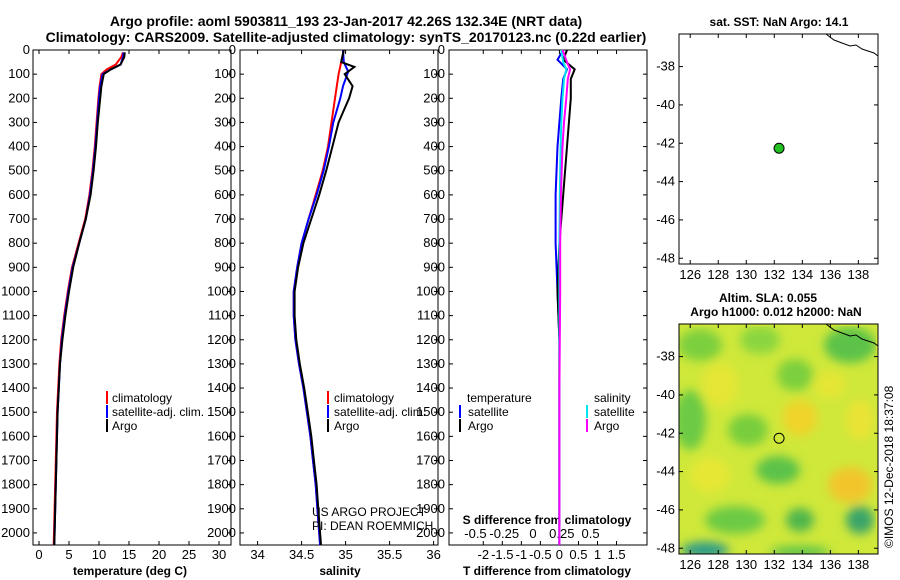 The width and height of the screenshot is (900, 580). I want to click on s-difference-label: S difference from climatology, so click(547, 520).